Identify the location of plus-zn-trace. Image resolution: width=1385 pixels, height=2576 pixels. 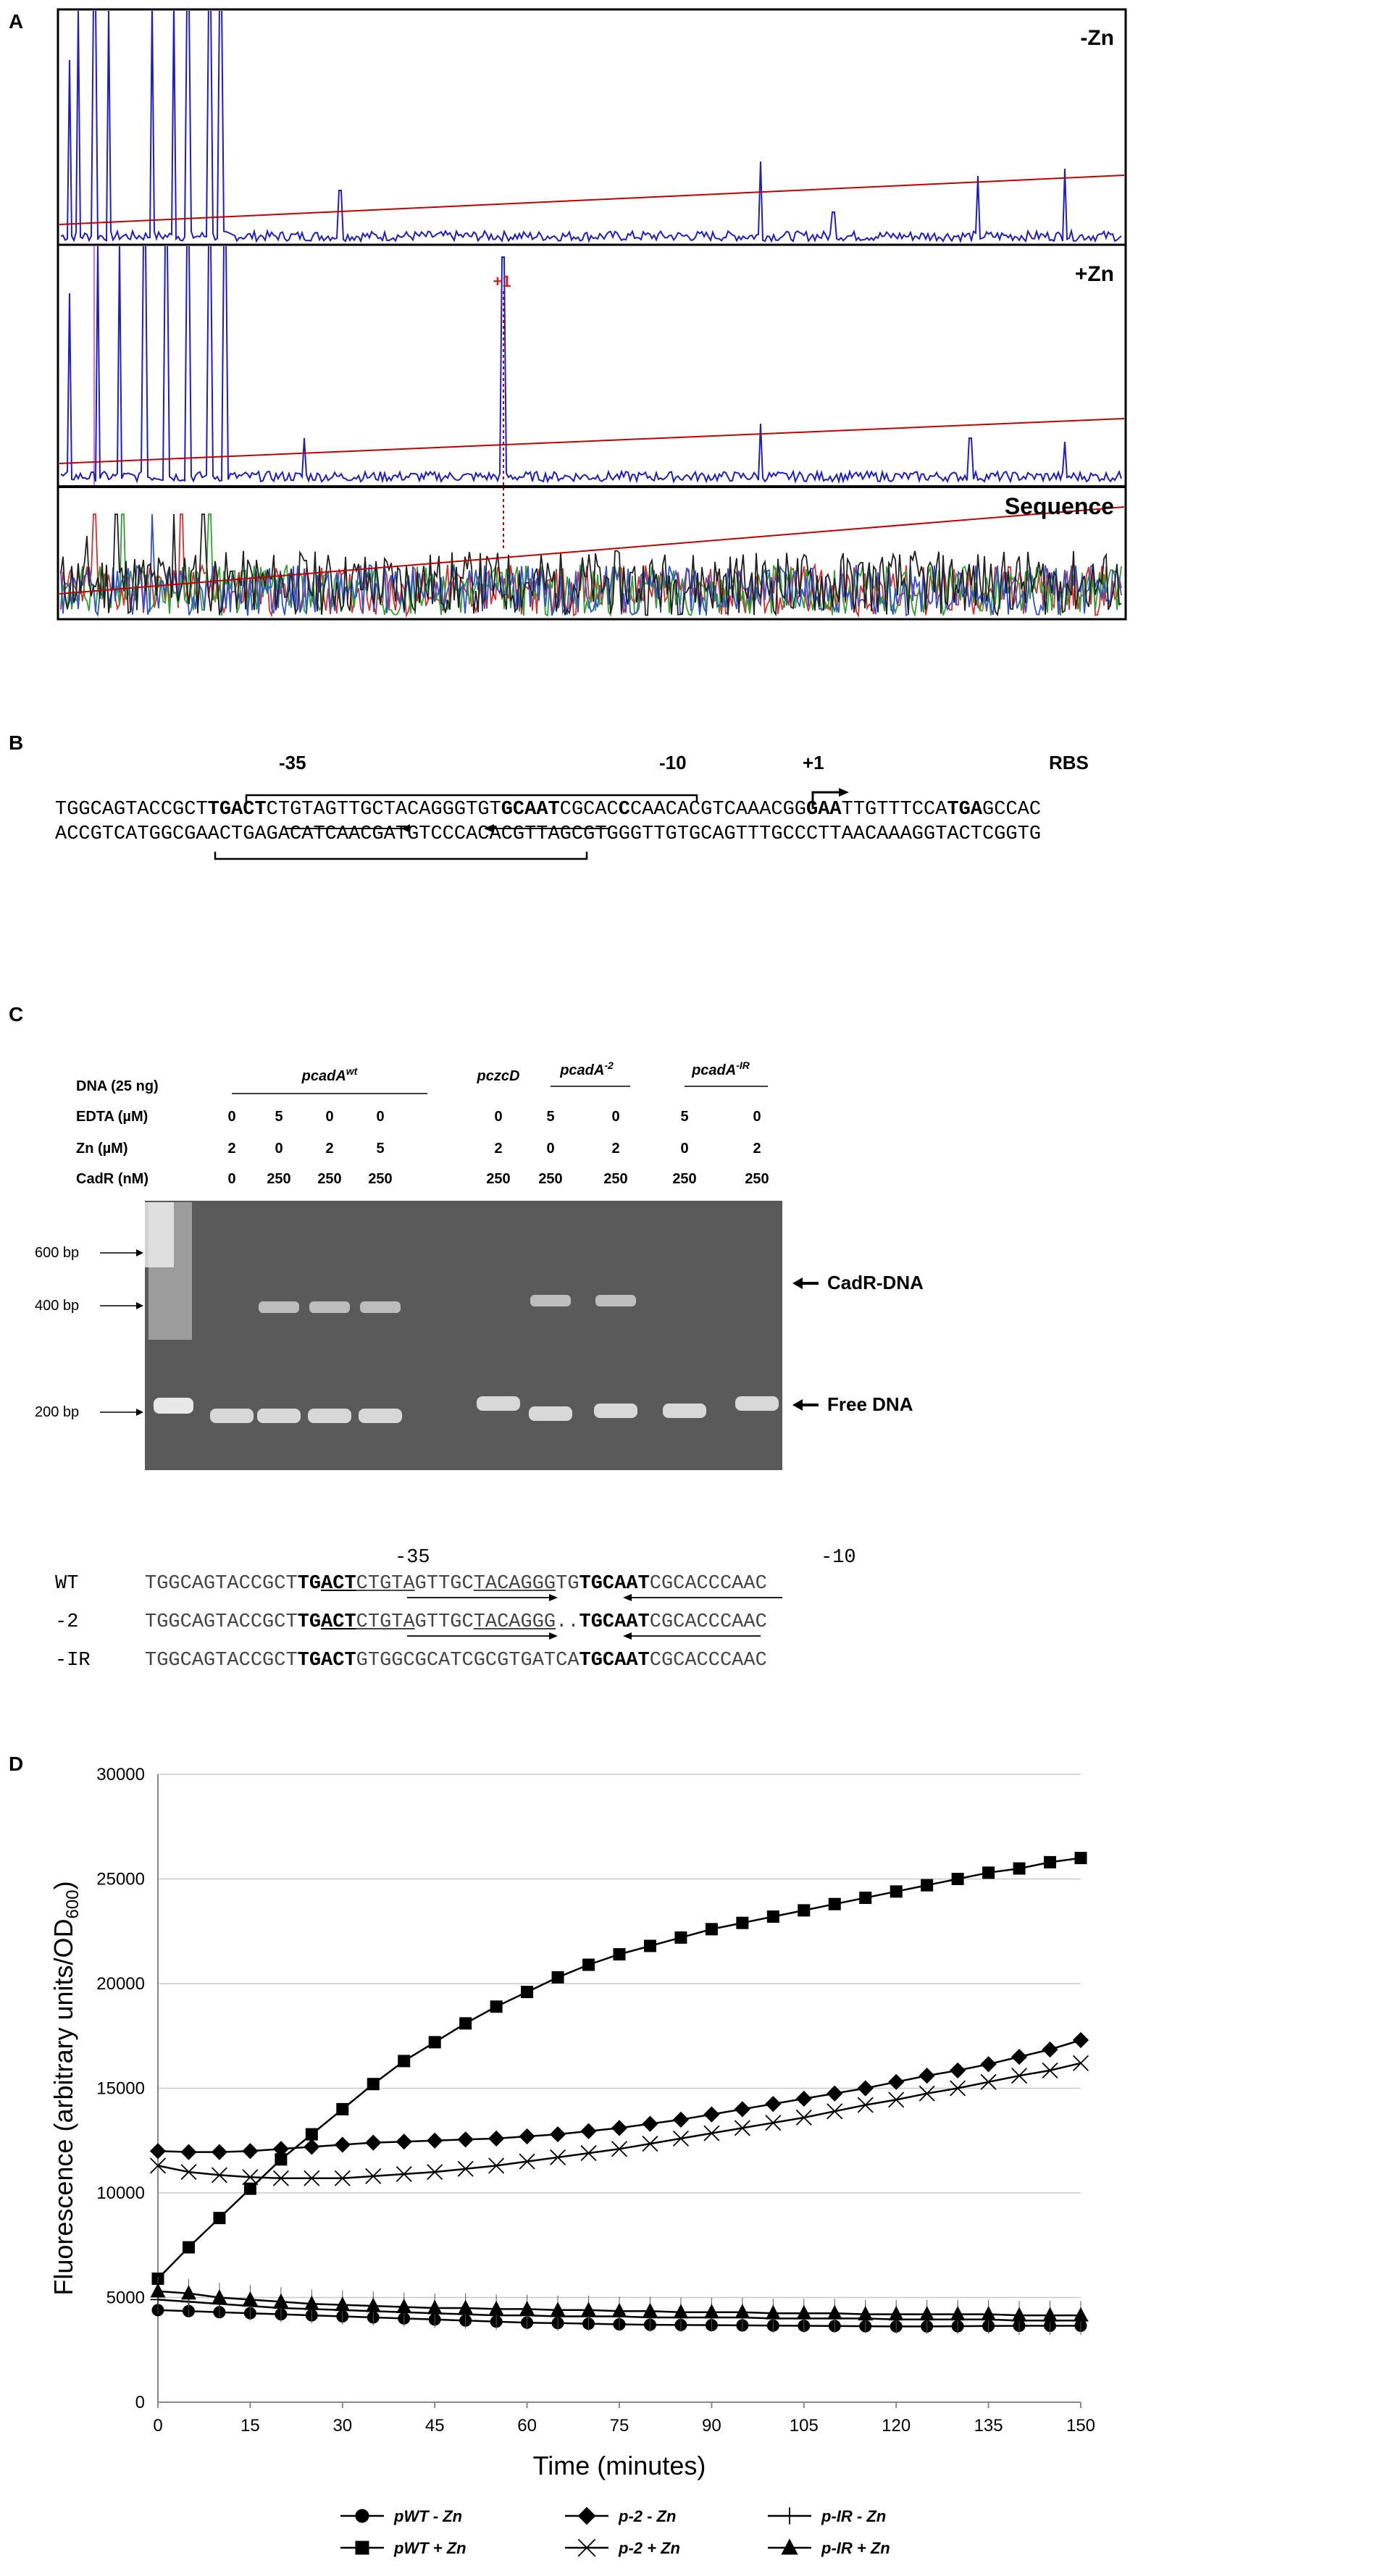
(591, 365).